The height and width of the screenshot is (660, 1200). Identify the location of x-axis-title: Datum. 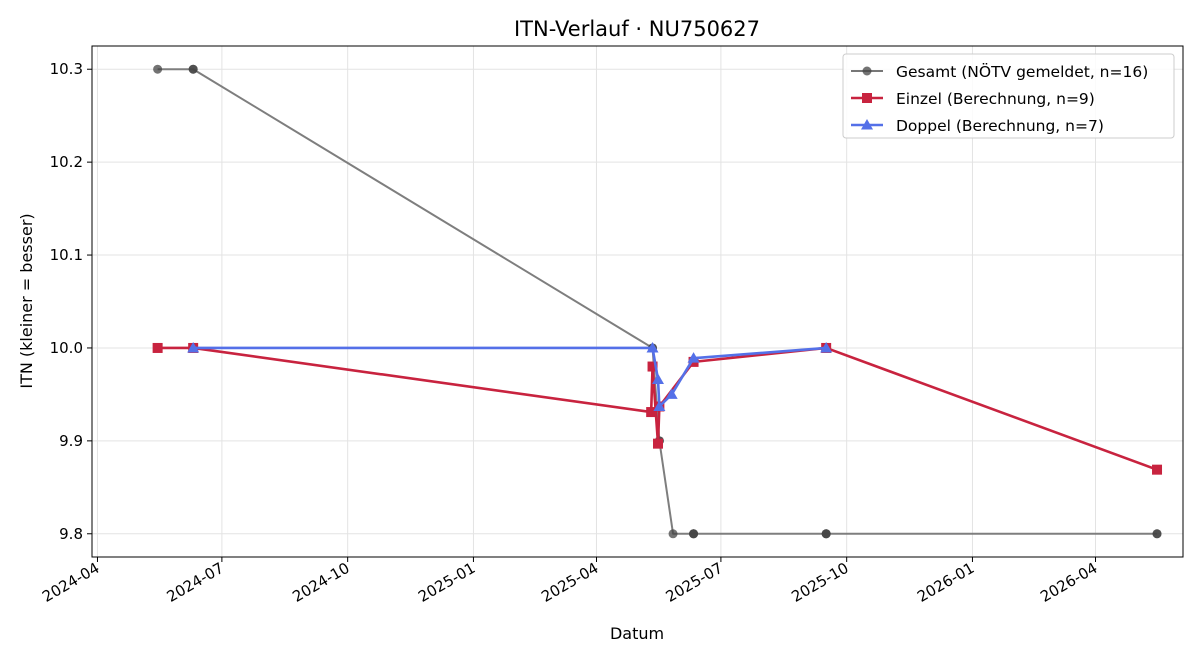
(637, 633).